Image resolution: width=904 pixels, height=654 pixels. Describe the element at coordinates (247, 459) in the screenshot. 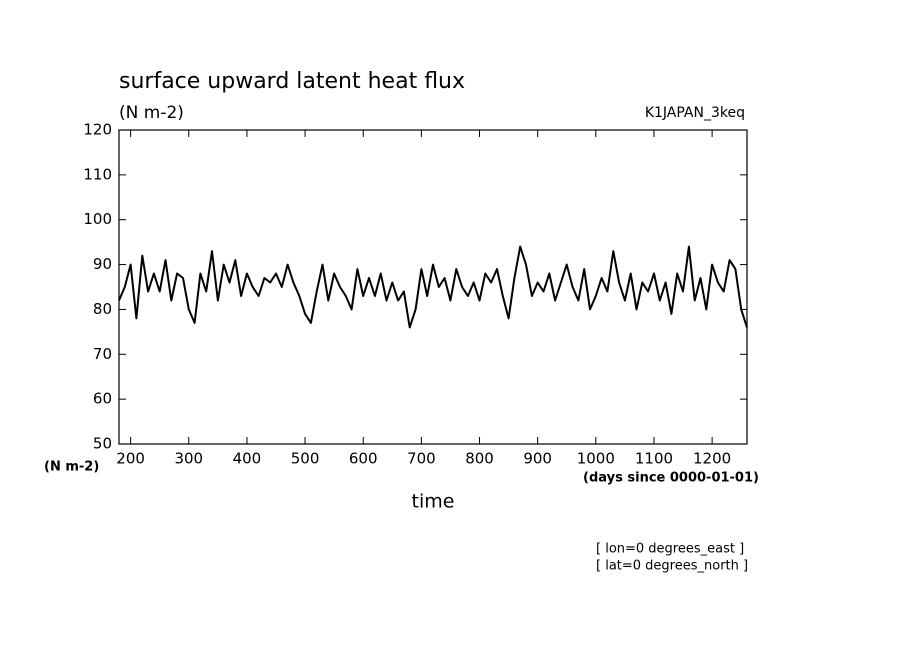

I see `x-tick-label: 400` at that location.